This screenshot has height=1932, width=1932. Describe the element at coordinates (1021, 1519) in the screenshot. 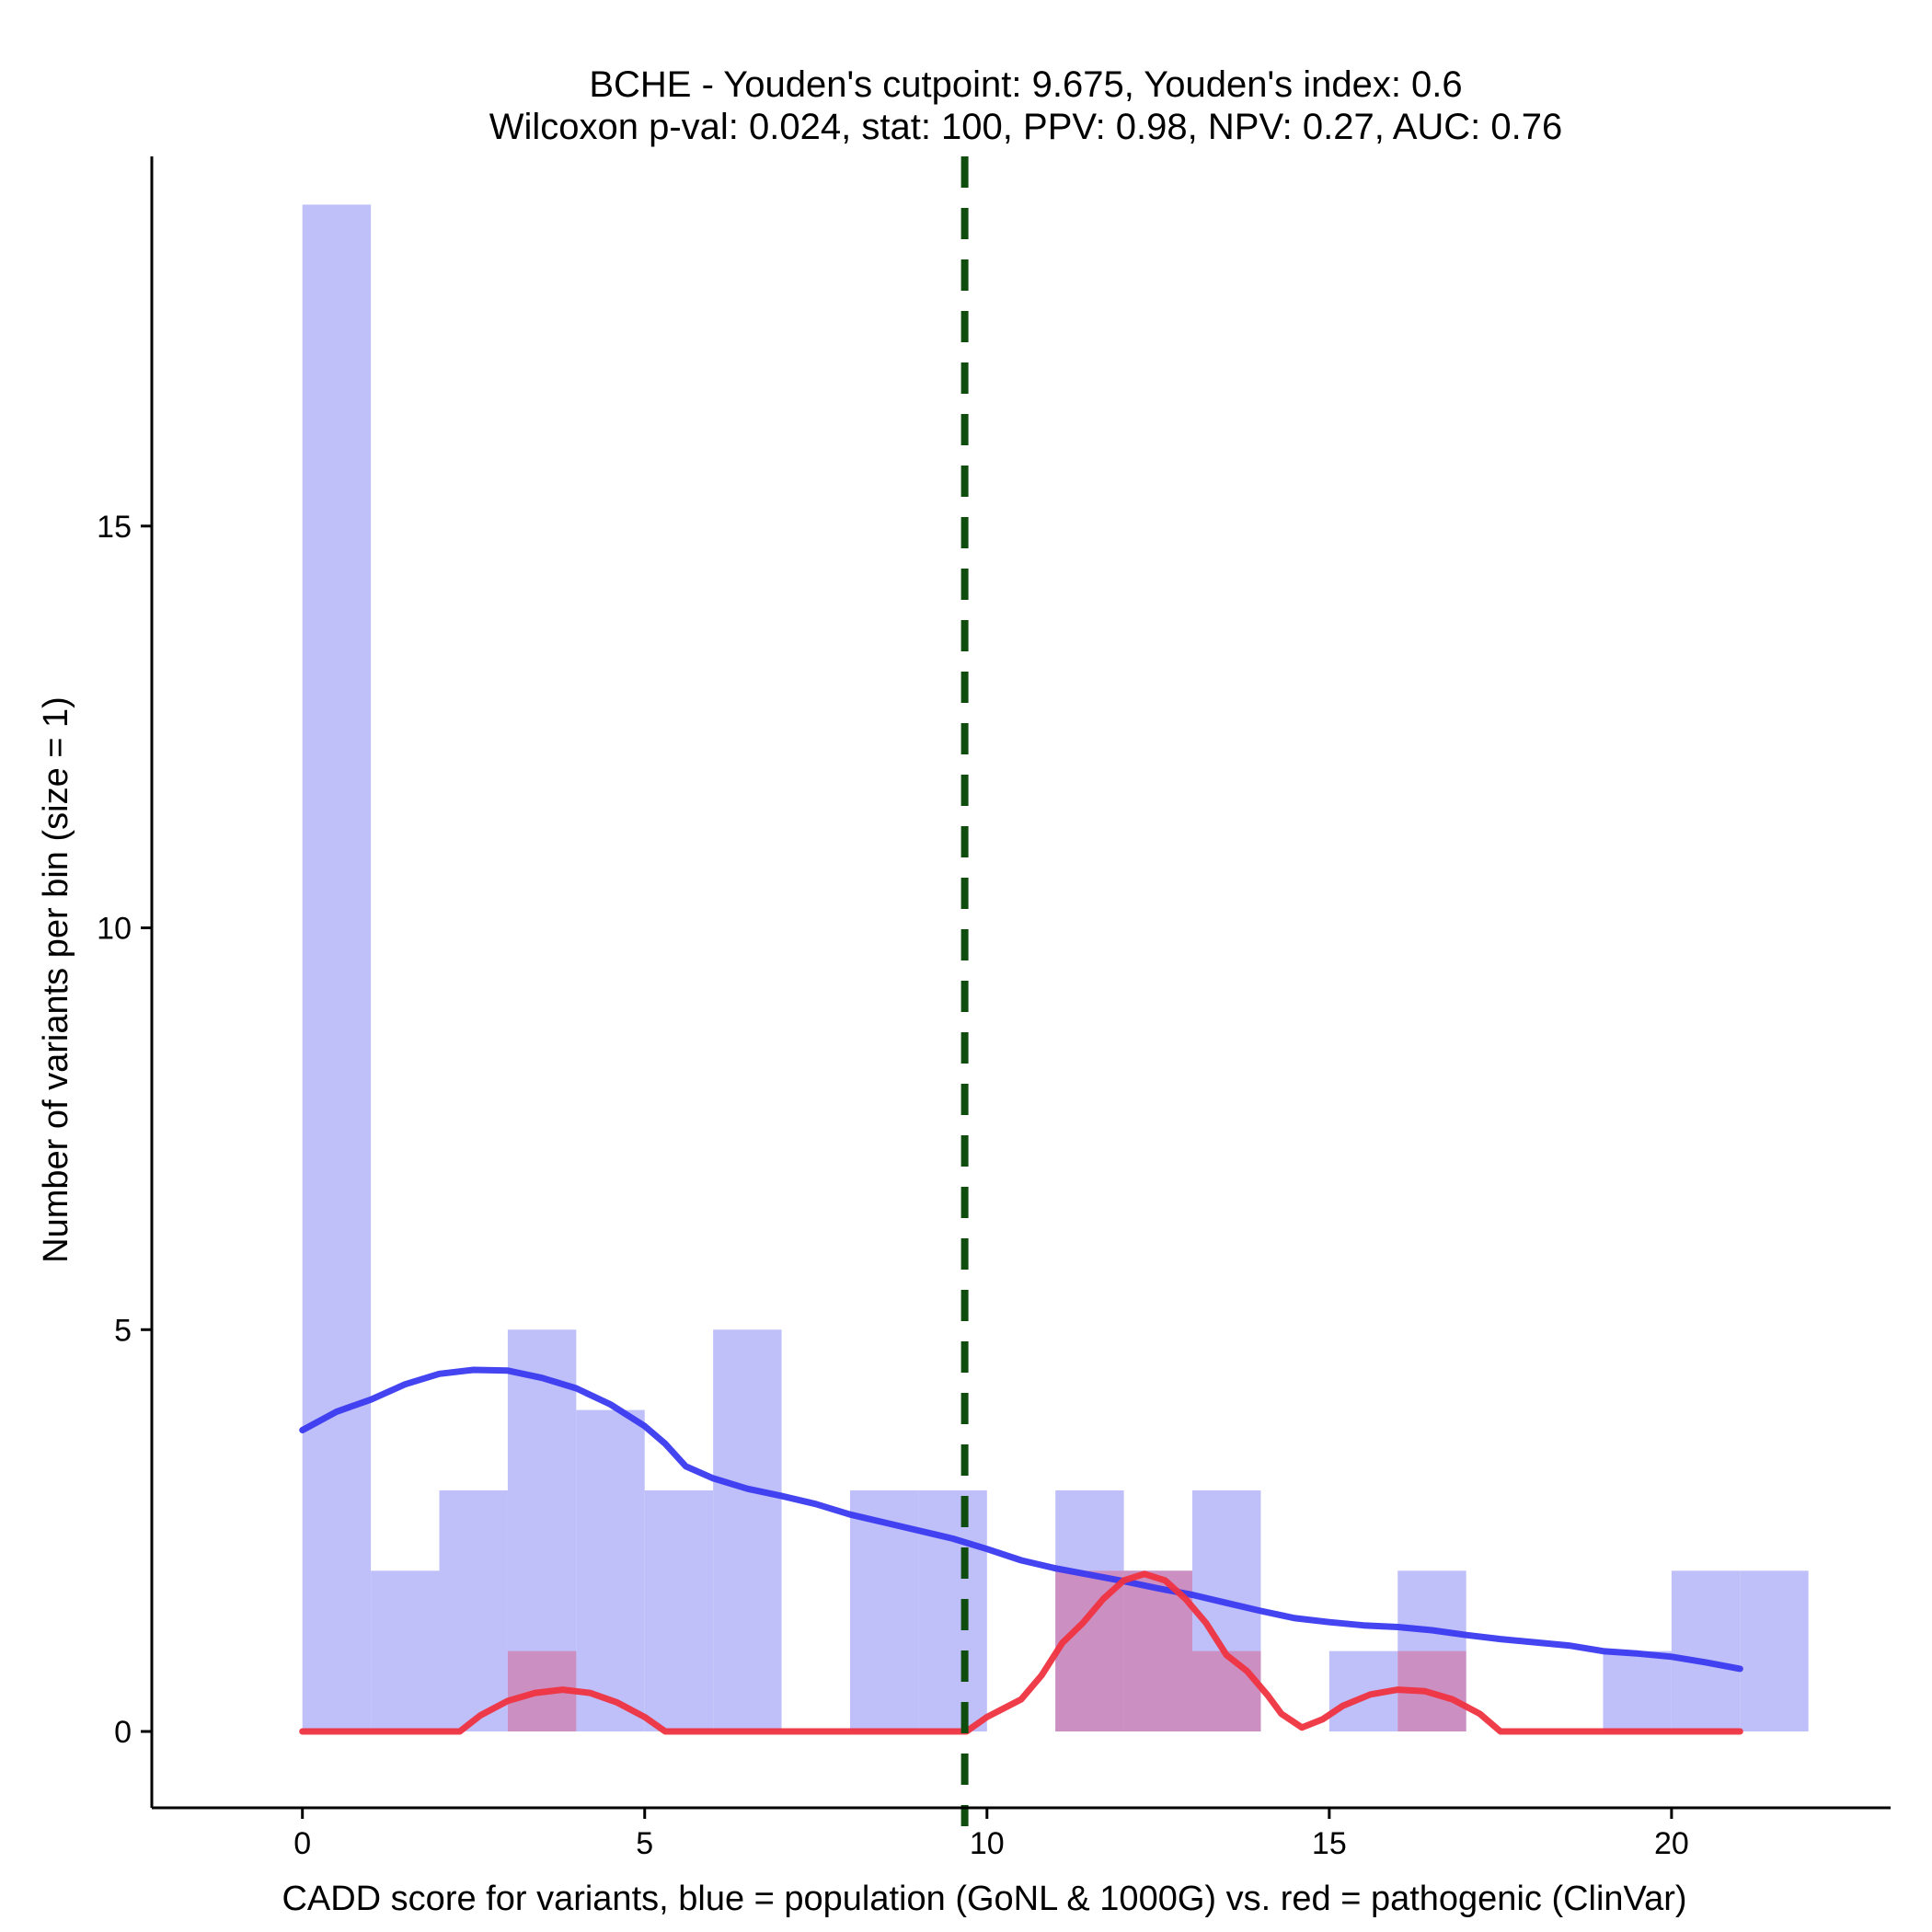

I see `population-density-line` at that location.